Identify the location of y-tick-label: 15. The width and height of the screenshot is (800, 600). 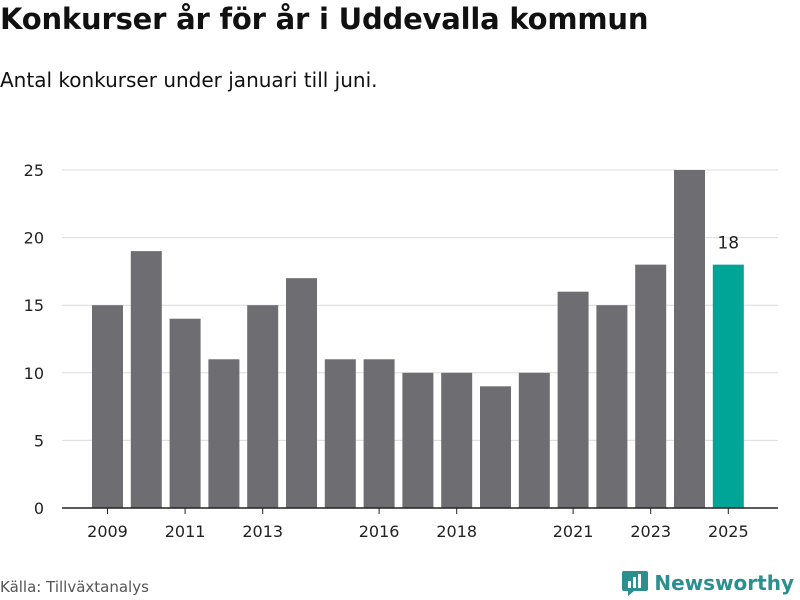
(34, 305).